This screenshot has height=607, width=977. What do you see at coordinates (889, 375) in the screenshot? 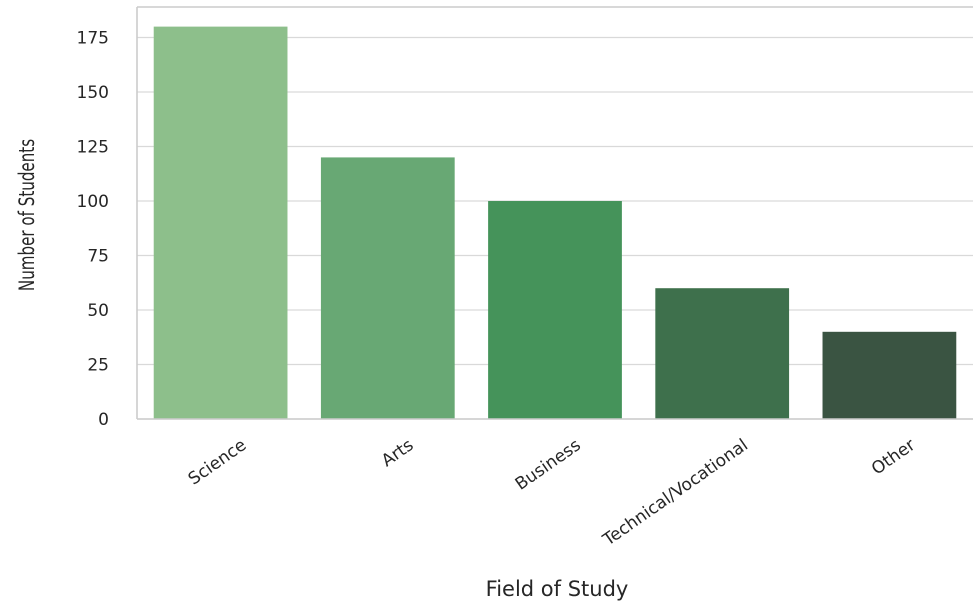
I see `bar-other` at bounding box center [889, 375].